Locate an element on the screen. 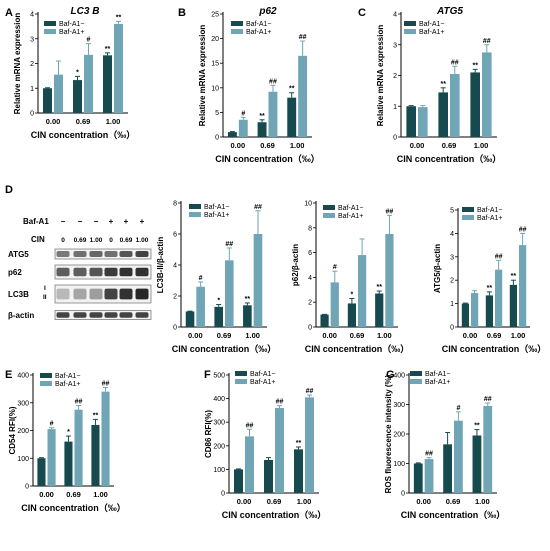 This screenshot has height=551, width=550. y-tick-label: 200 is located at coordinates (23, 431).